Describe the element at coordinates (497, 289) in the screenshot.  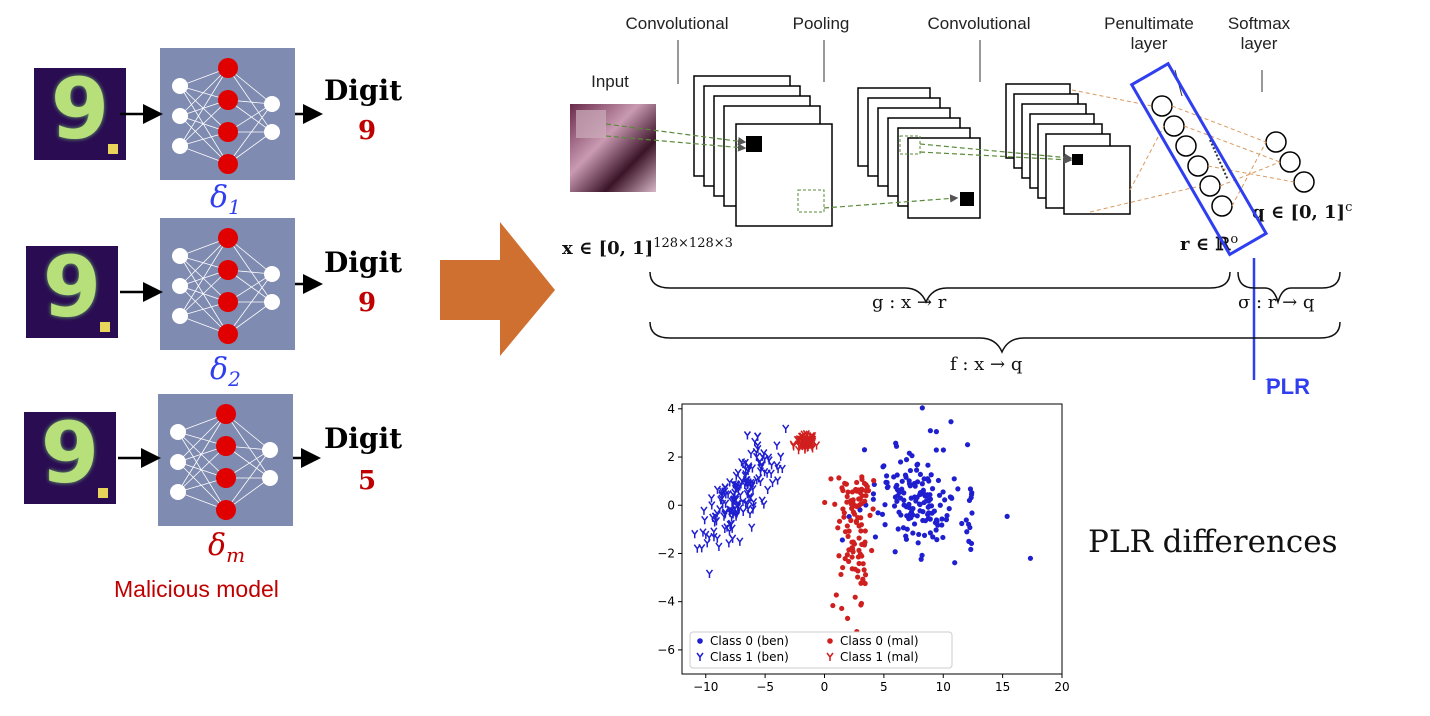
I see `big-arrow-icon` at that location.